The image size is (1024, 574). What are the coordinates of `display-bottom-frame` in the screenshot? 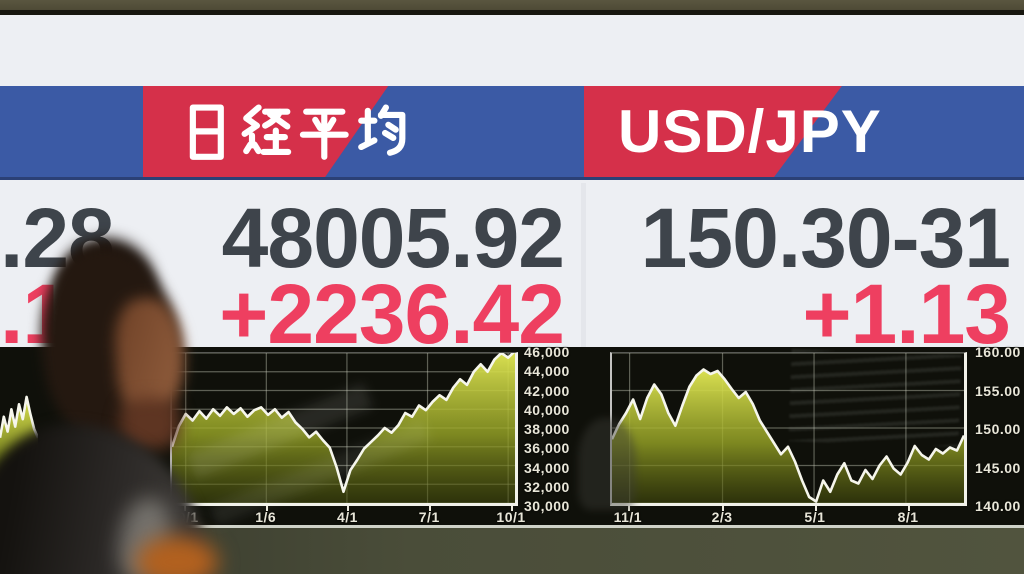 It's located at (512, 551).